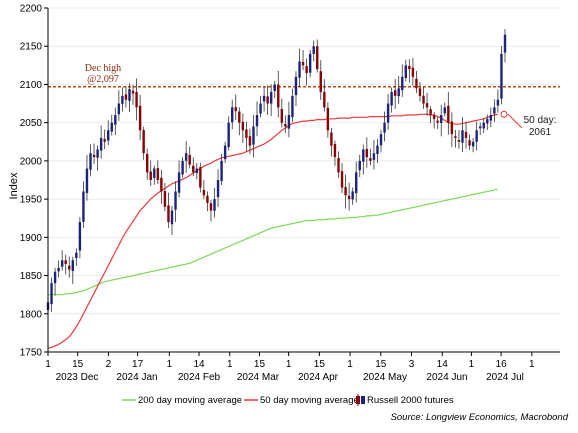 Image resolution: width=578 pixels, height=433 pixels. I want to click on x-tick-label-12: 3, so click(412, 364).